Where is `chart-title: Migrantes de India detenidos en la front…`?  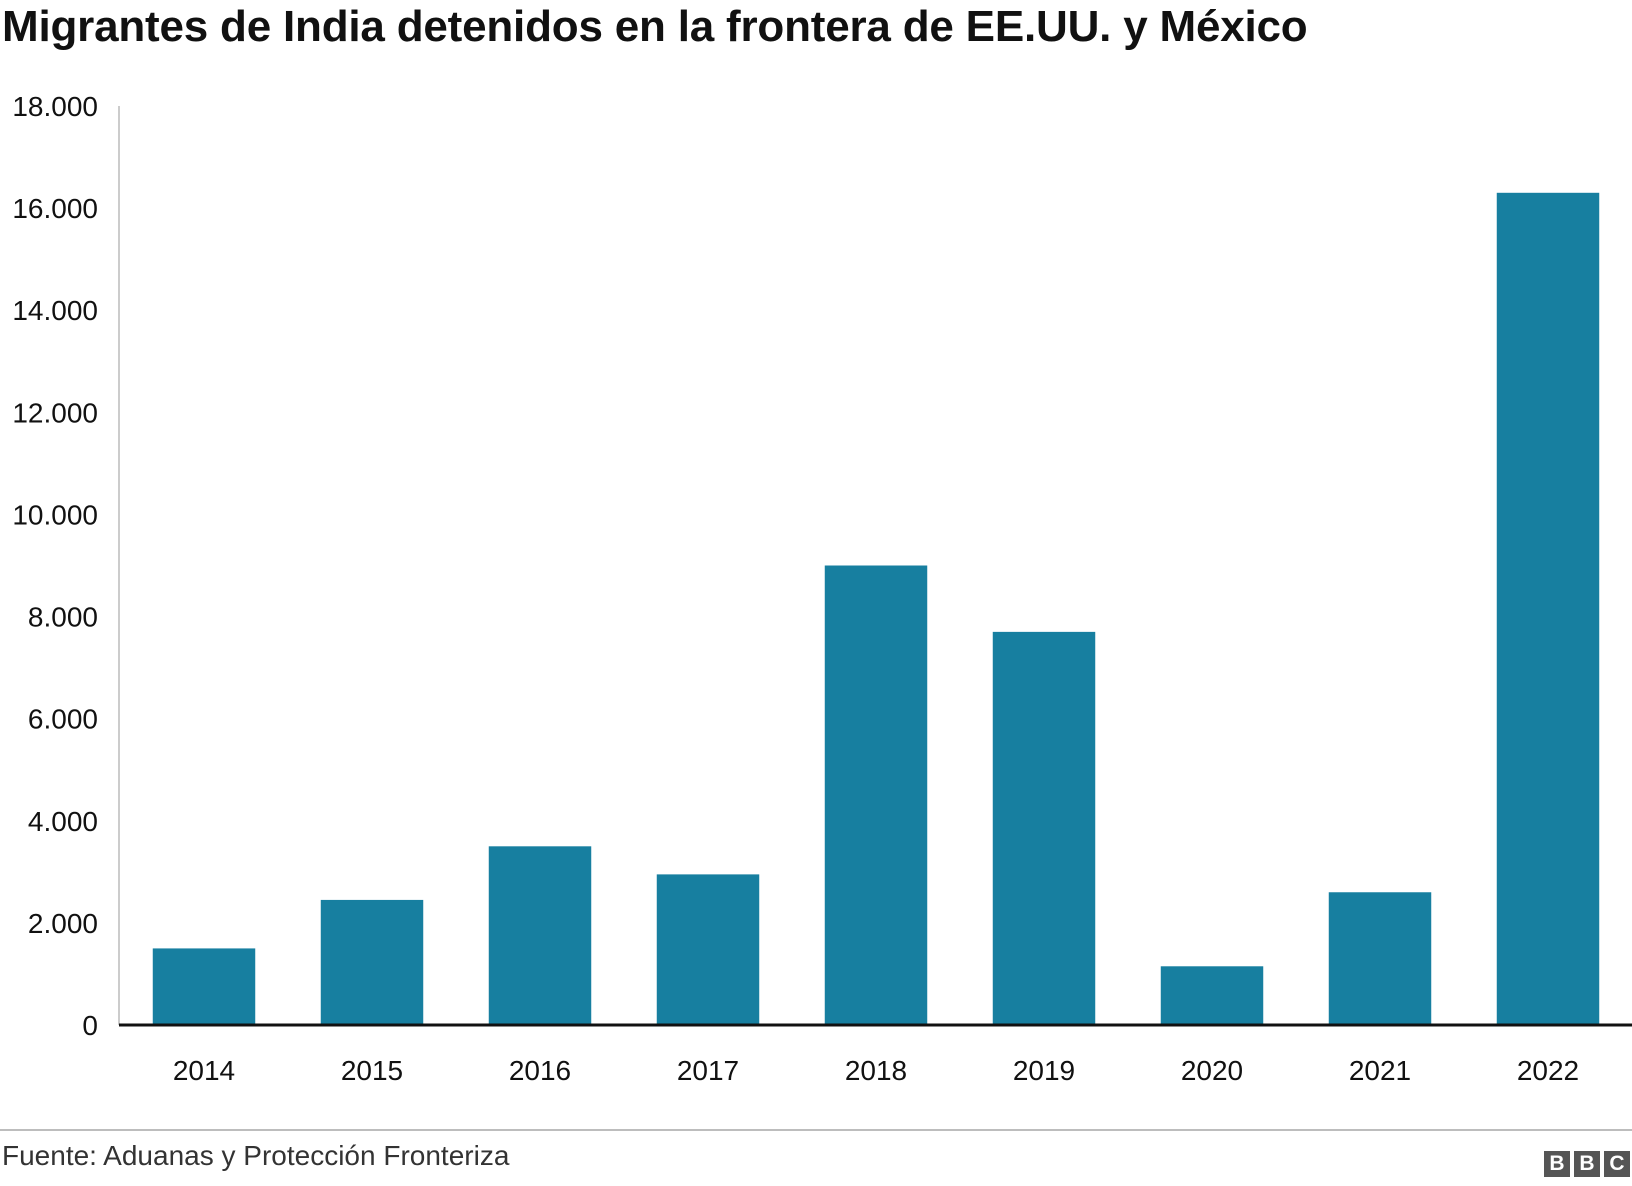
chart-title: Migrantes de India detenidos en la front… is located at coordinates (655, 26).